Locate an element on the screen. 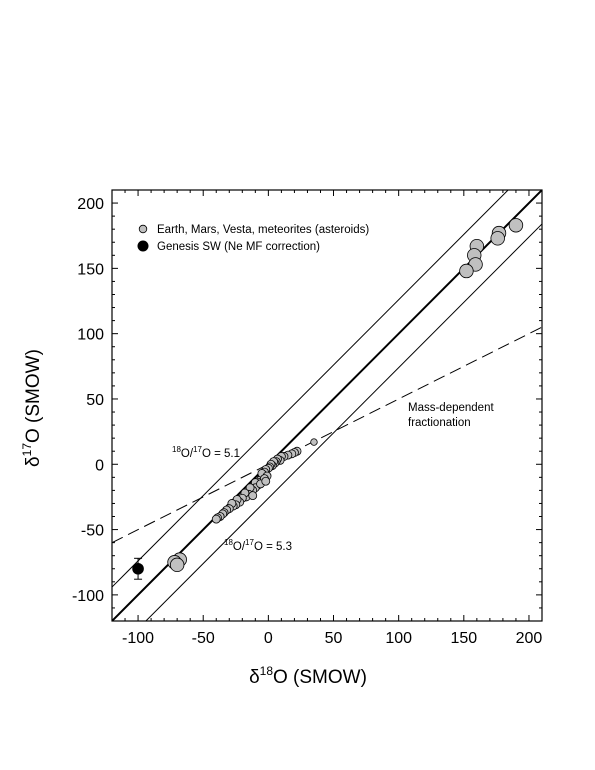  legend-marker-asteroids is located at coordinates (143, 229).